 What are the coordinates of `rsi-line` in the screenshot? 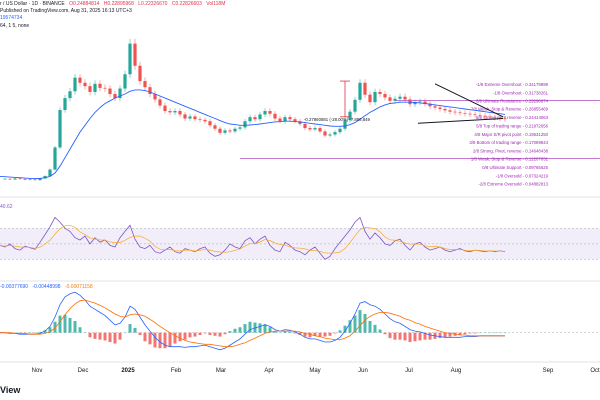 It's located at (253, 238).